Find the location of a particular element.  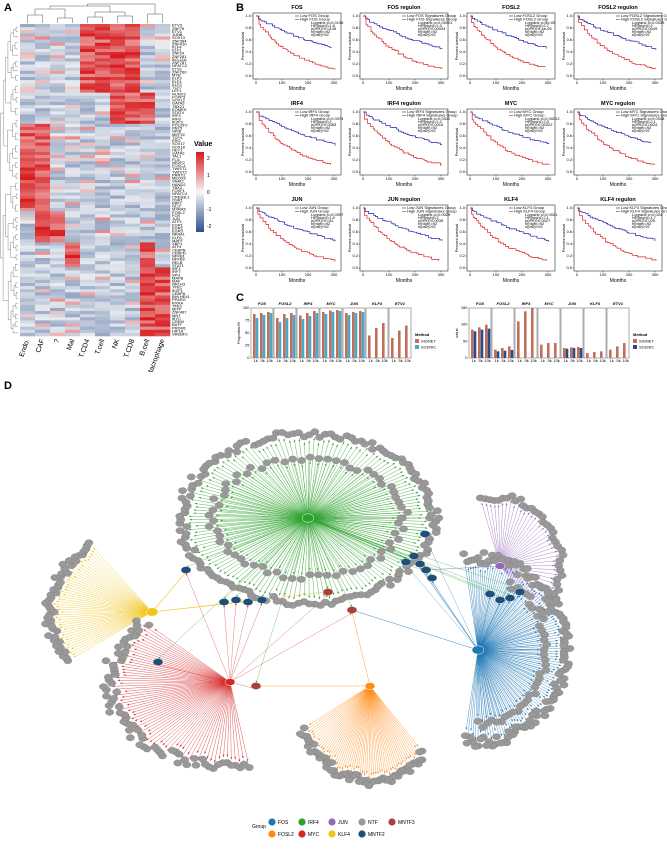

gene-label: MITF is located at coordinates (177, 309).